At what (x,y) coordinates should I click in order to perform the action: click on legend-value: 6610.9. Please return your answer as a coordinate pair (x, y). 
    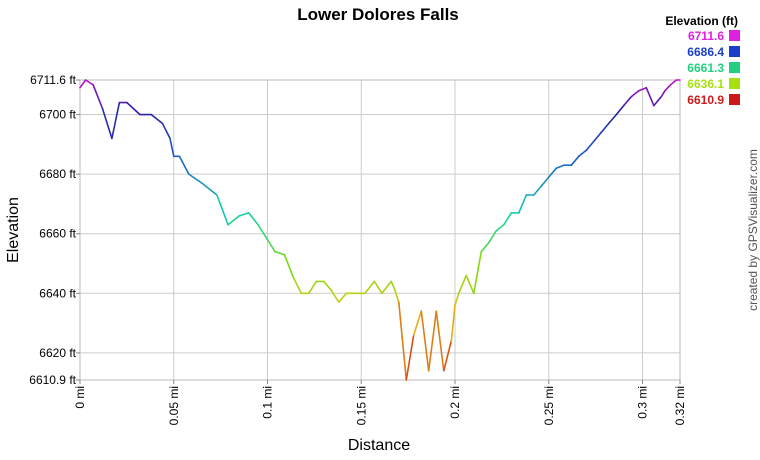
    Looking at the image, I should click on (705, 100).